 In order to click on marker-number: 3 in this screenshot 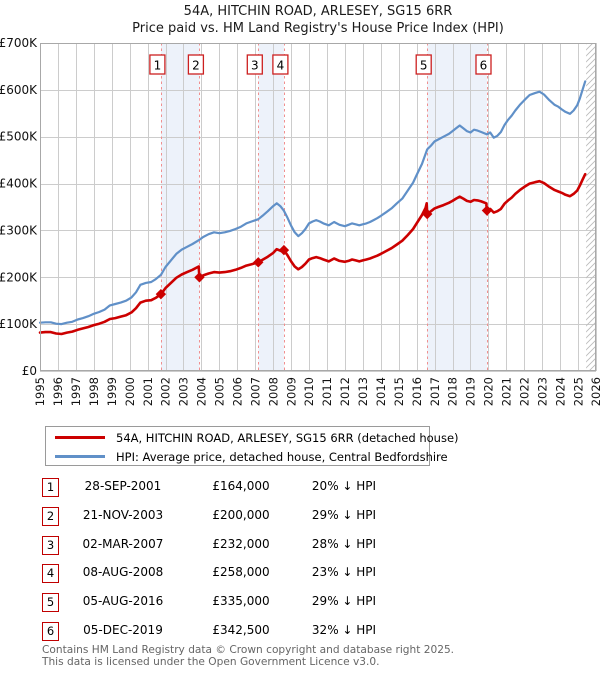, I will do `click(255, 66)`.